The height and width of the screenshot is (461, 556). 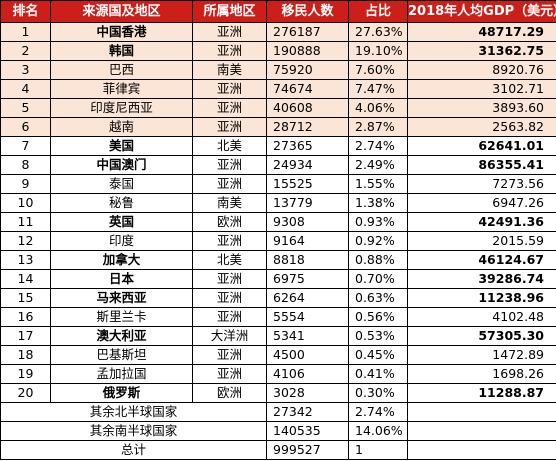 I want to click on cell-share: 0.88%, so click(x=378, y=260).